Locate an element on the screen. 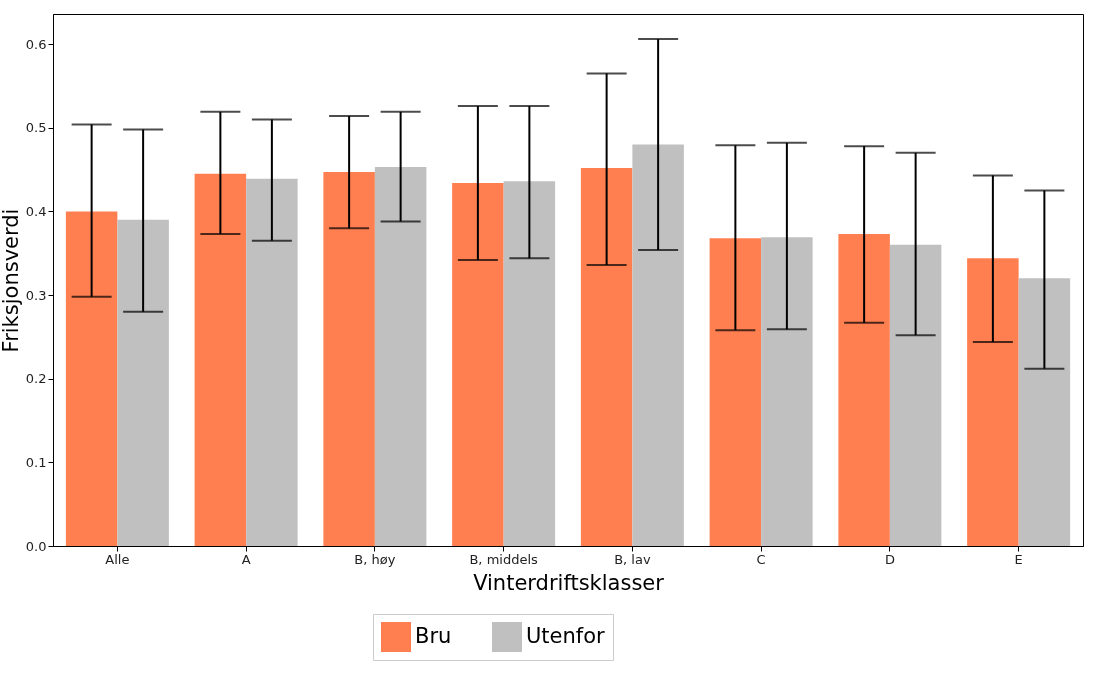 Image resolution: width=1119 pixels, height=682 pixels. x-tick-label: B, lav is located at coordinates (632, 559).